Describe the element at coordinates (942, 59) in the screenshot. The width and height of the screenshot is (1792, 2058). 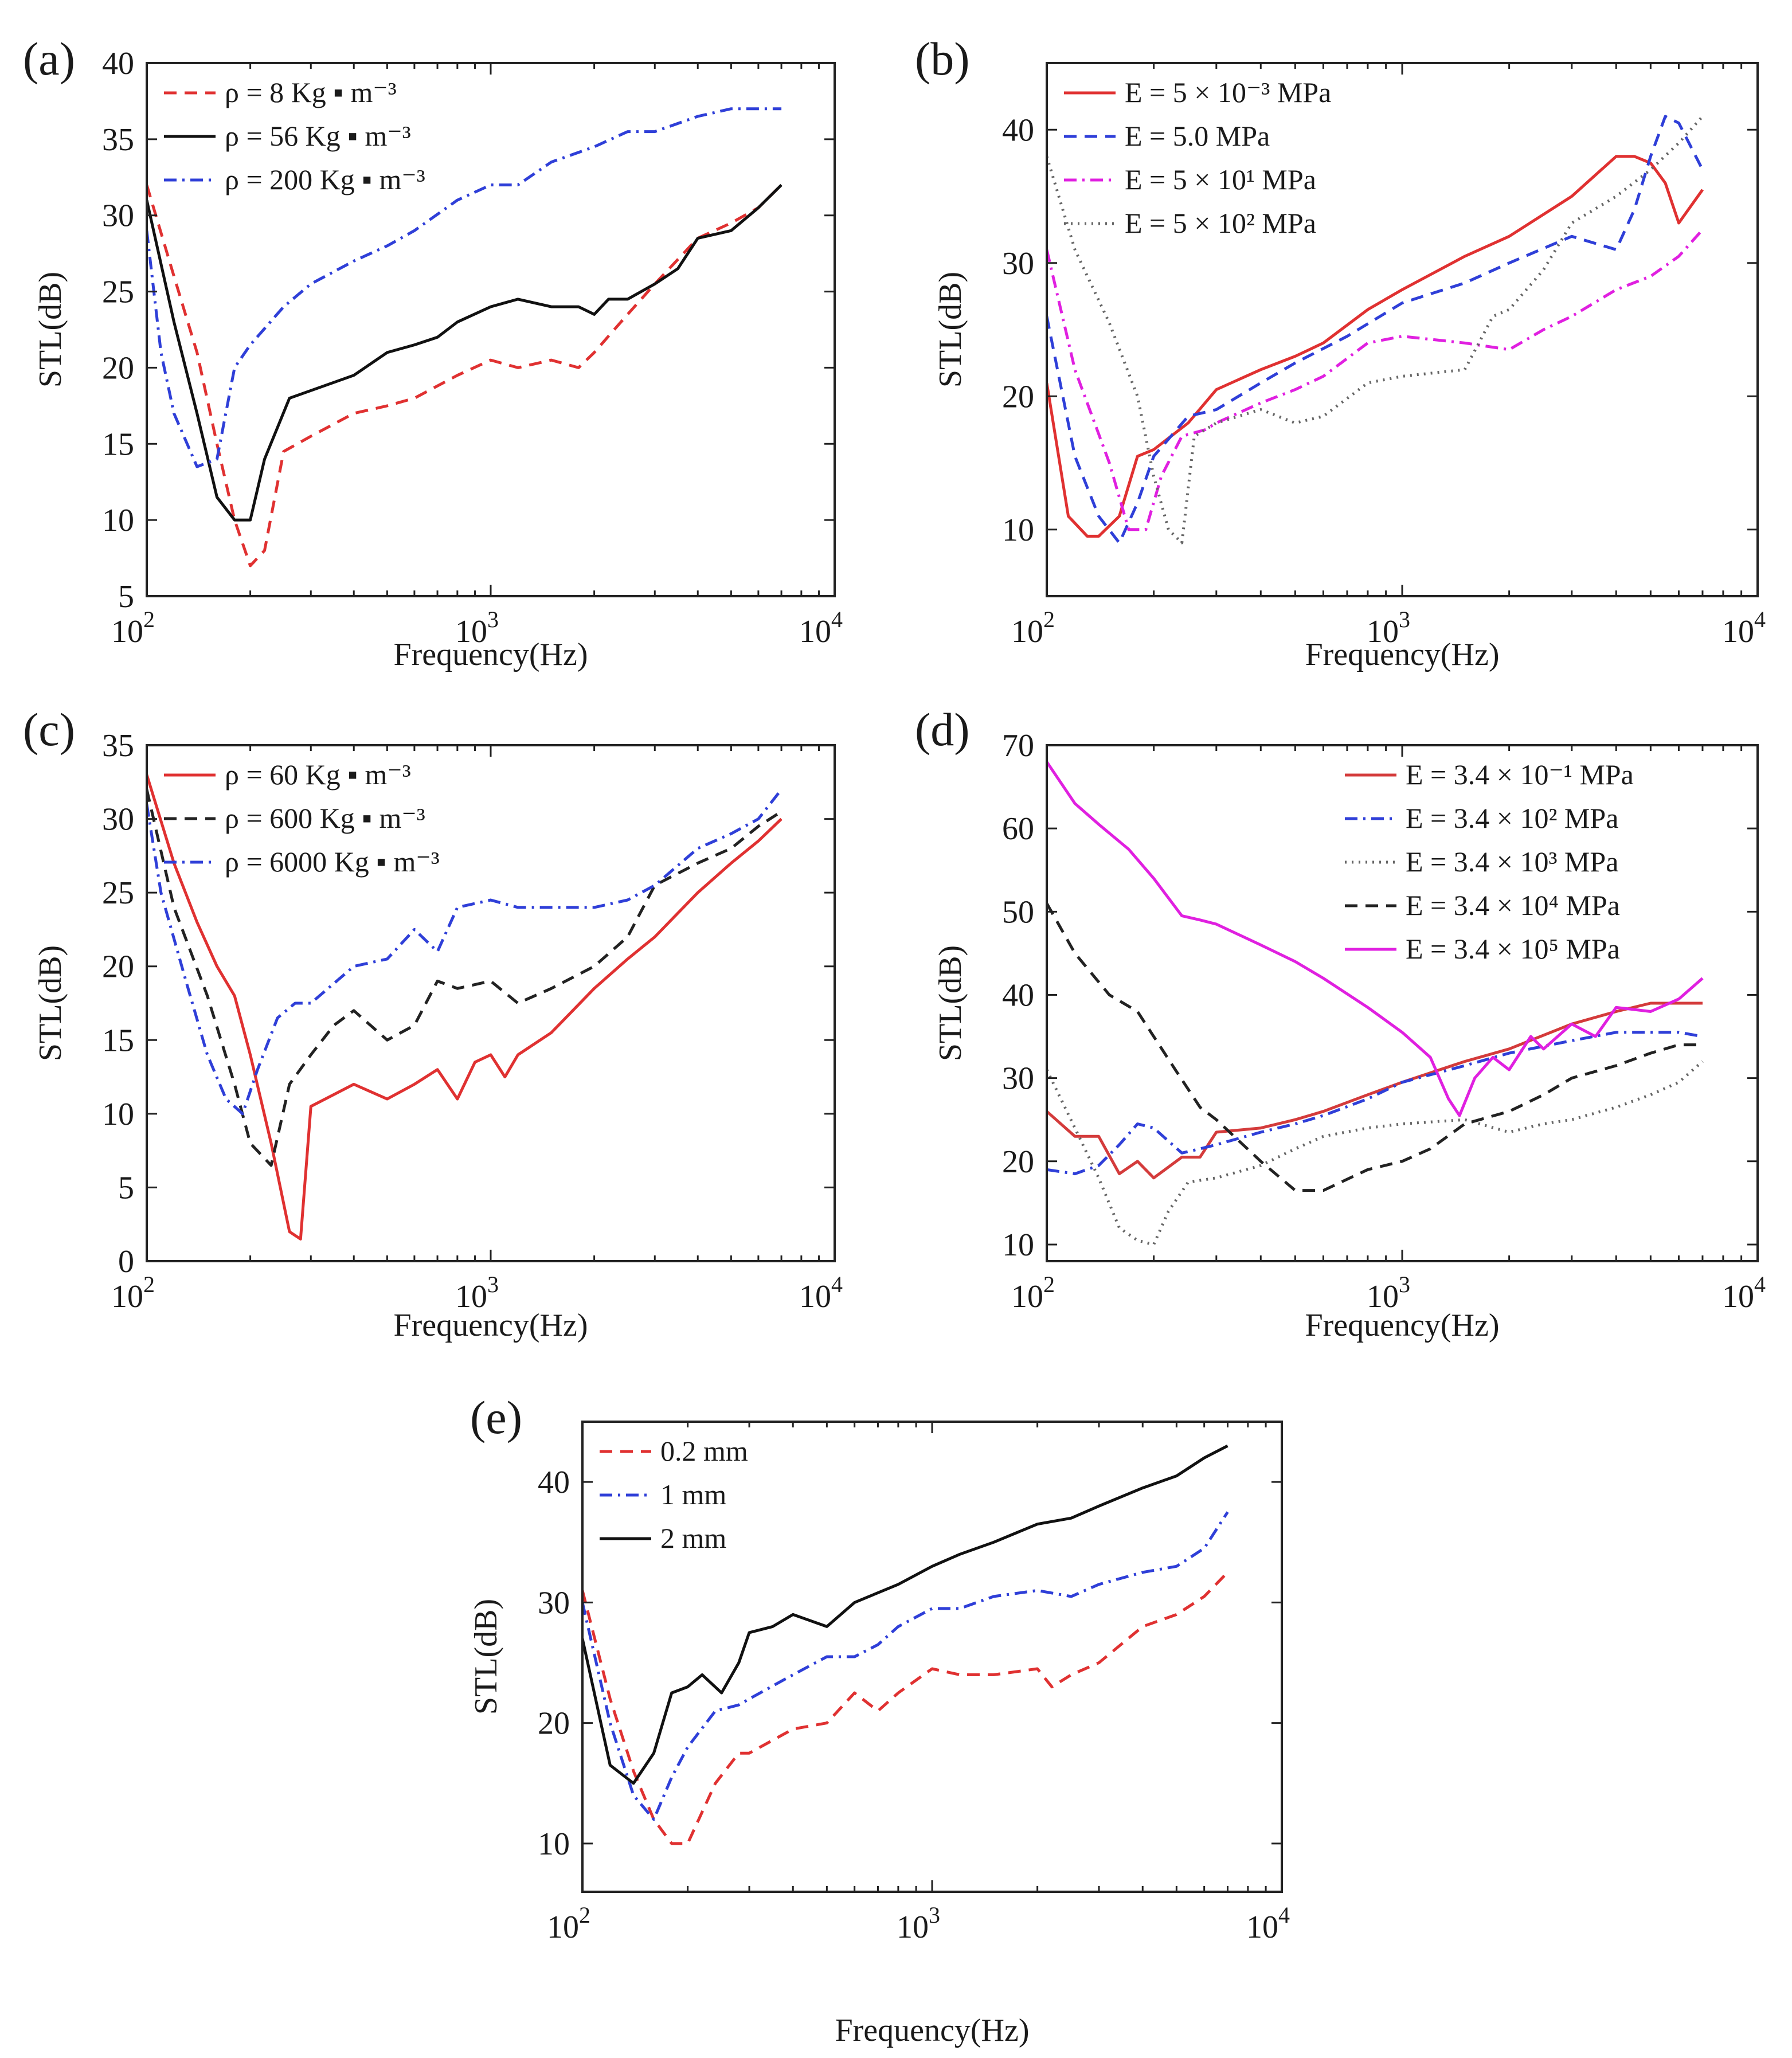
I see `panel-label: (b)` at that location.